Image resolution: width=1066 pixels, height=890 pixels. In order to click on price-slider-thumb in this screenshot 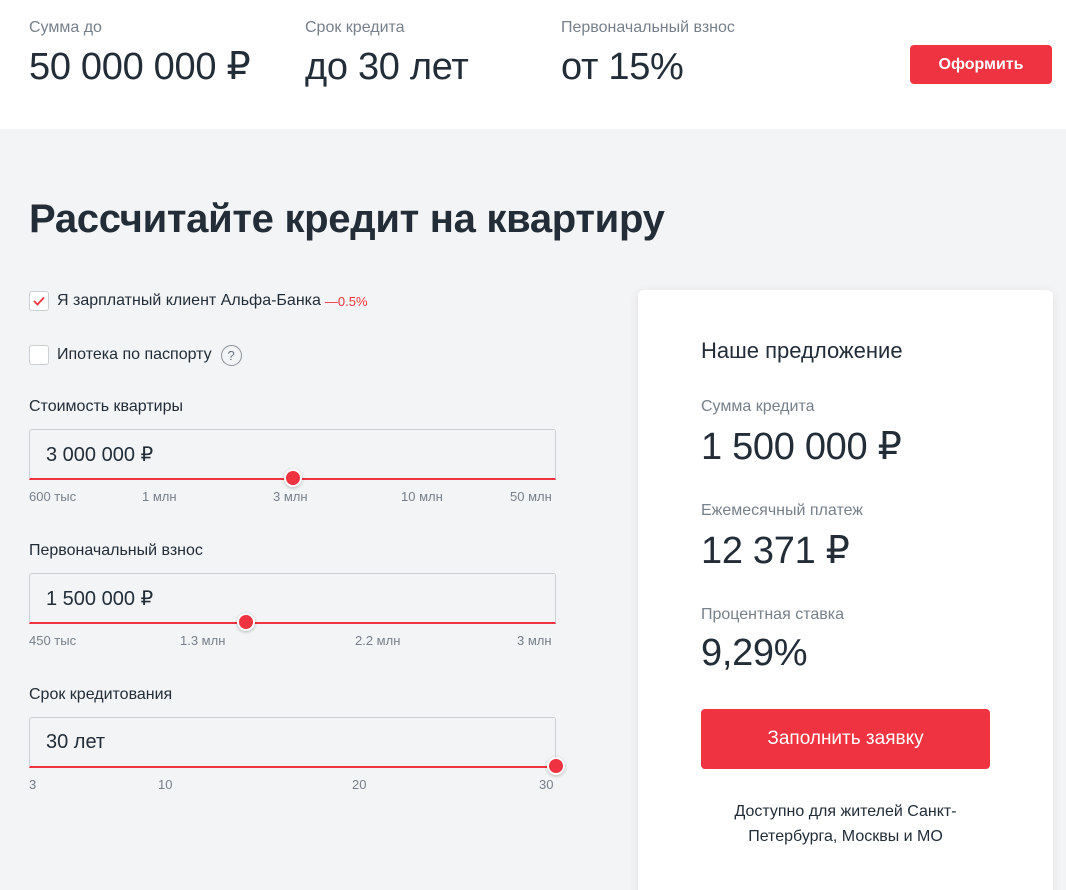, I will do `click(293, 478)`.